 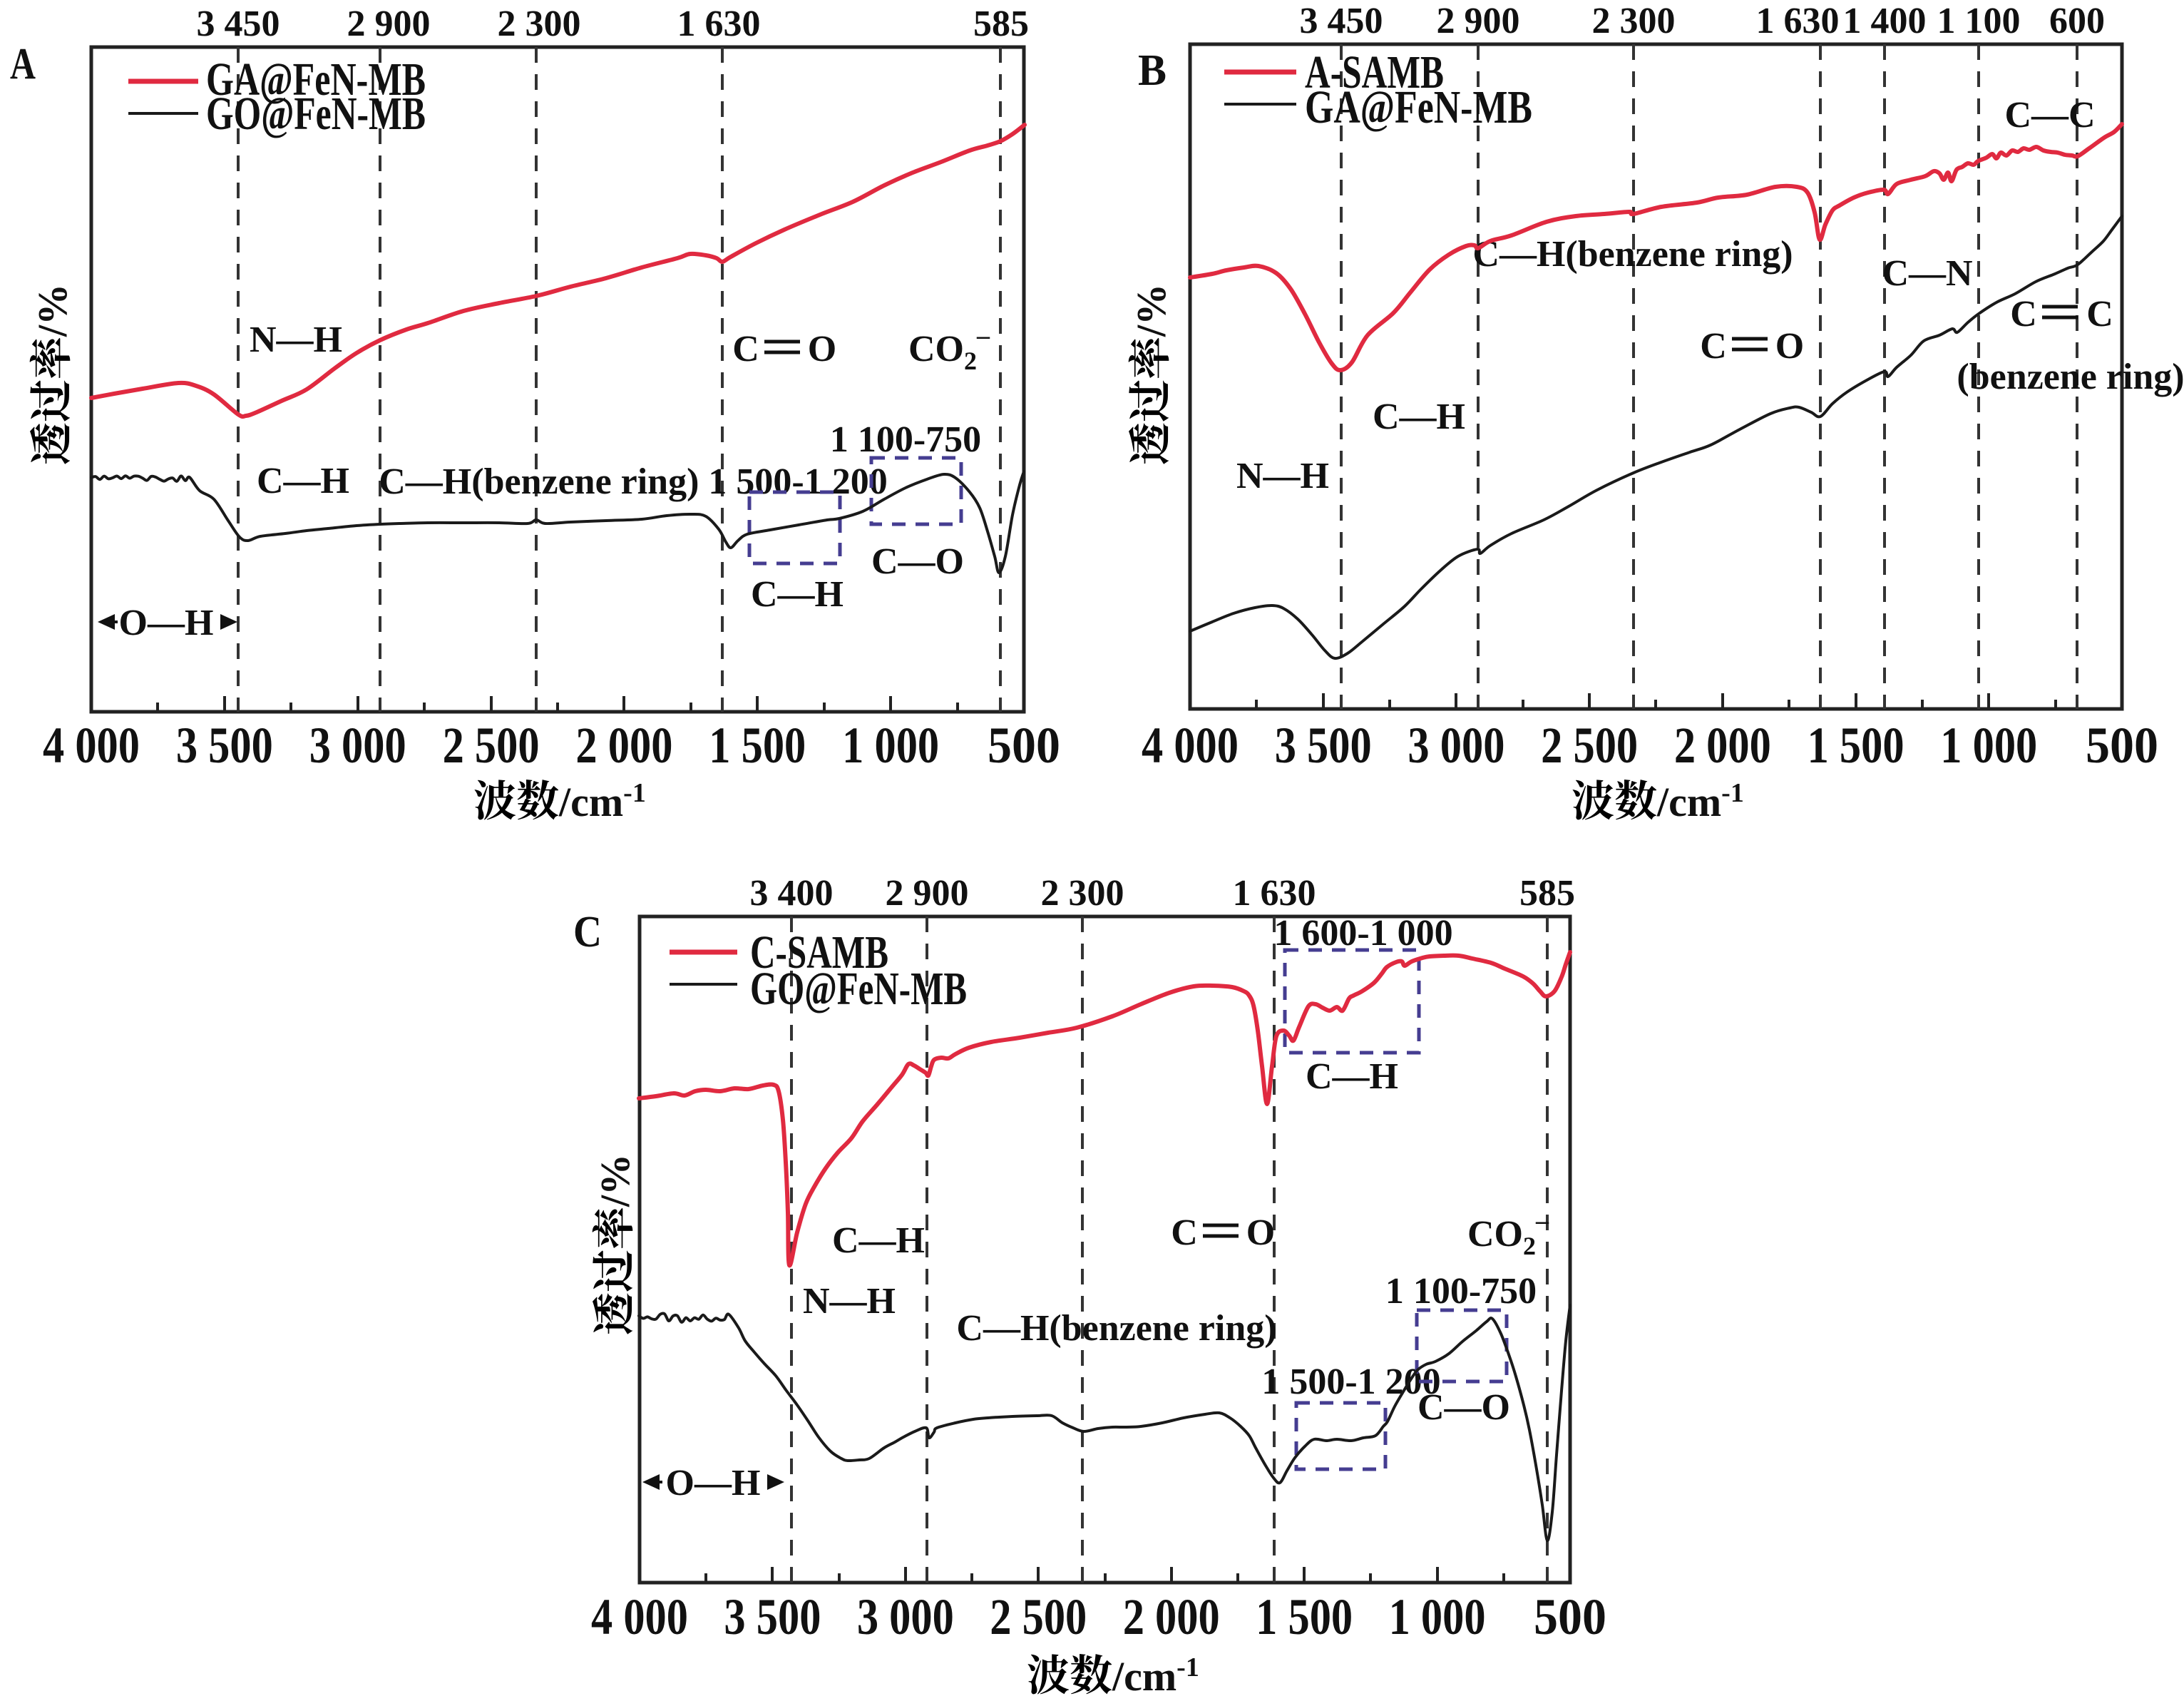 I want to click on svg-text: C—C, so click(x=2049, y=115).